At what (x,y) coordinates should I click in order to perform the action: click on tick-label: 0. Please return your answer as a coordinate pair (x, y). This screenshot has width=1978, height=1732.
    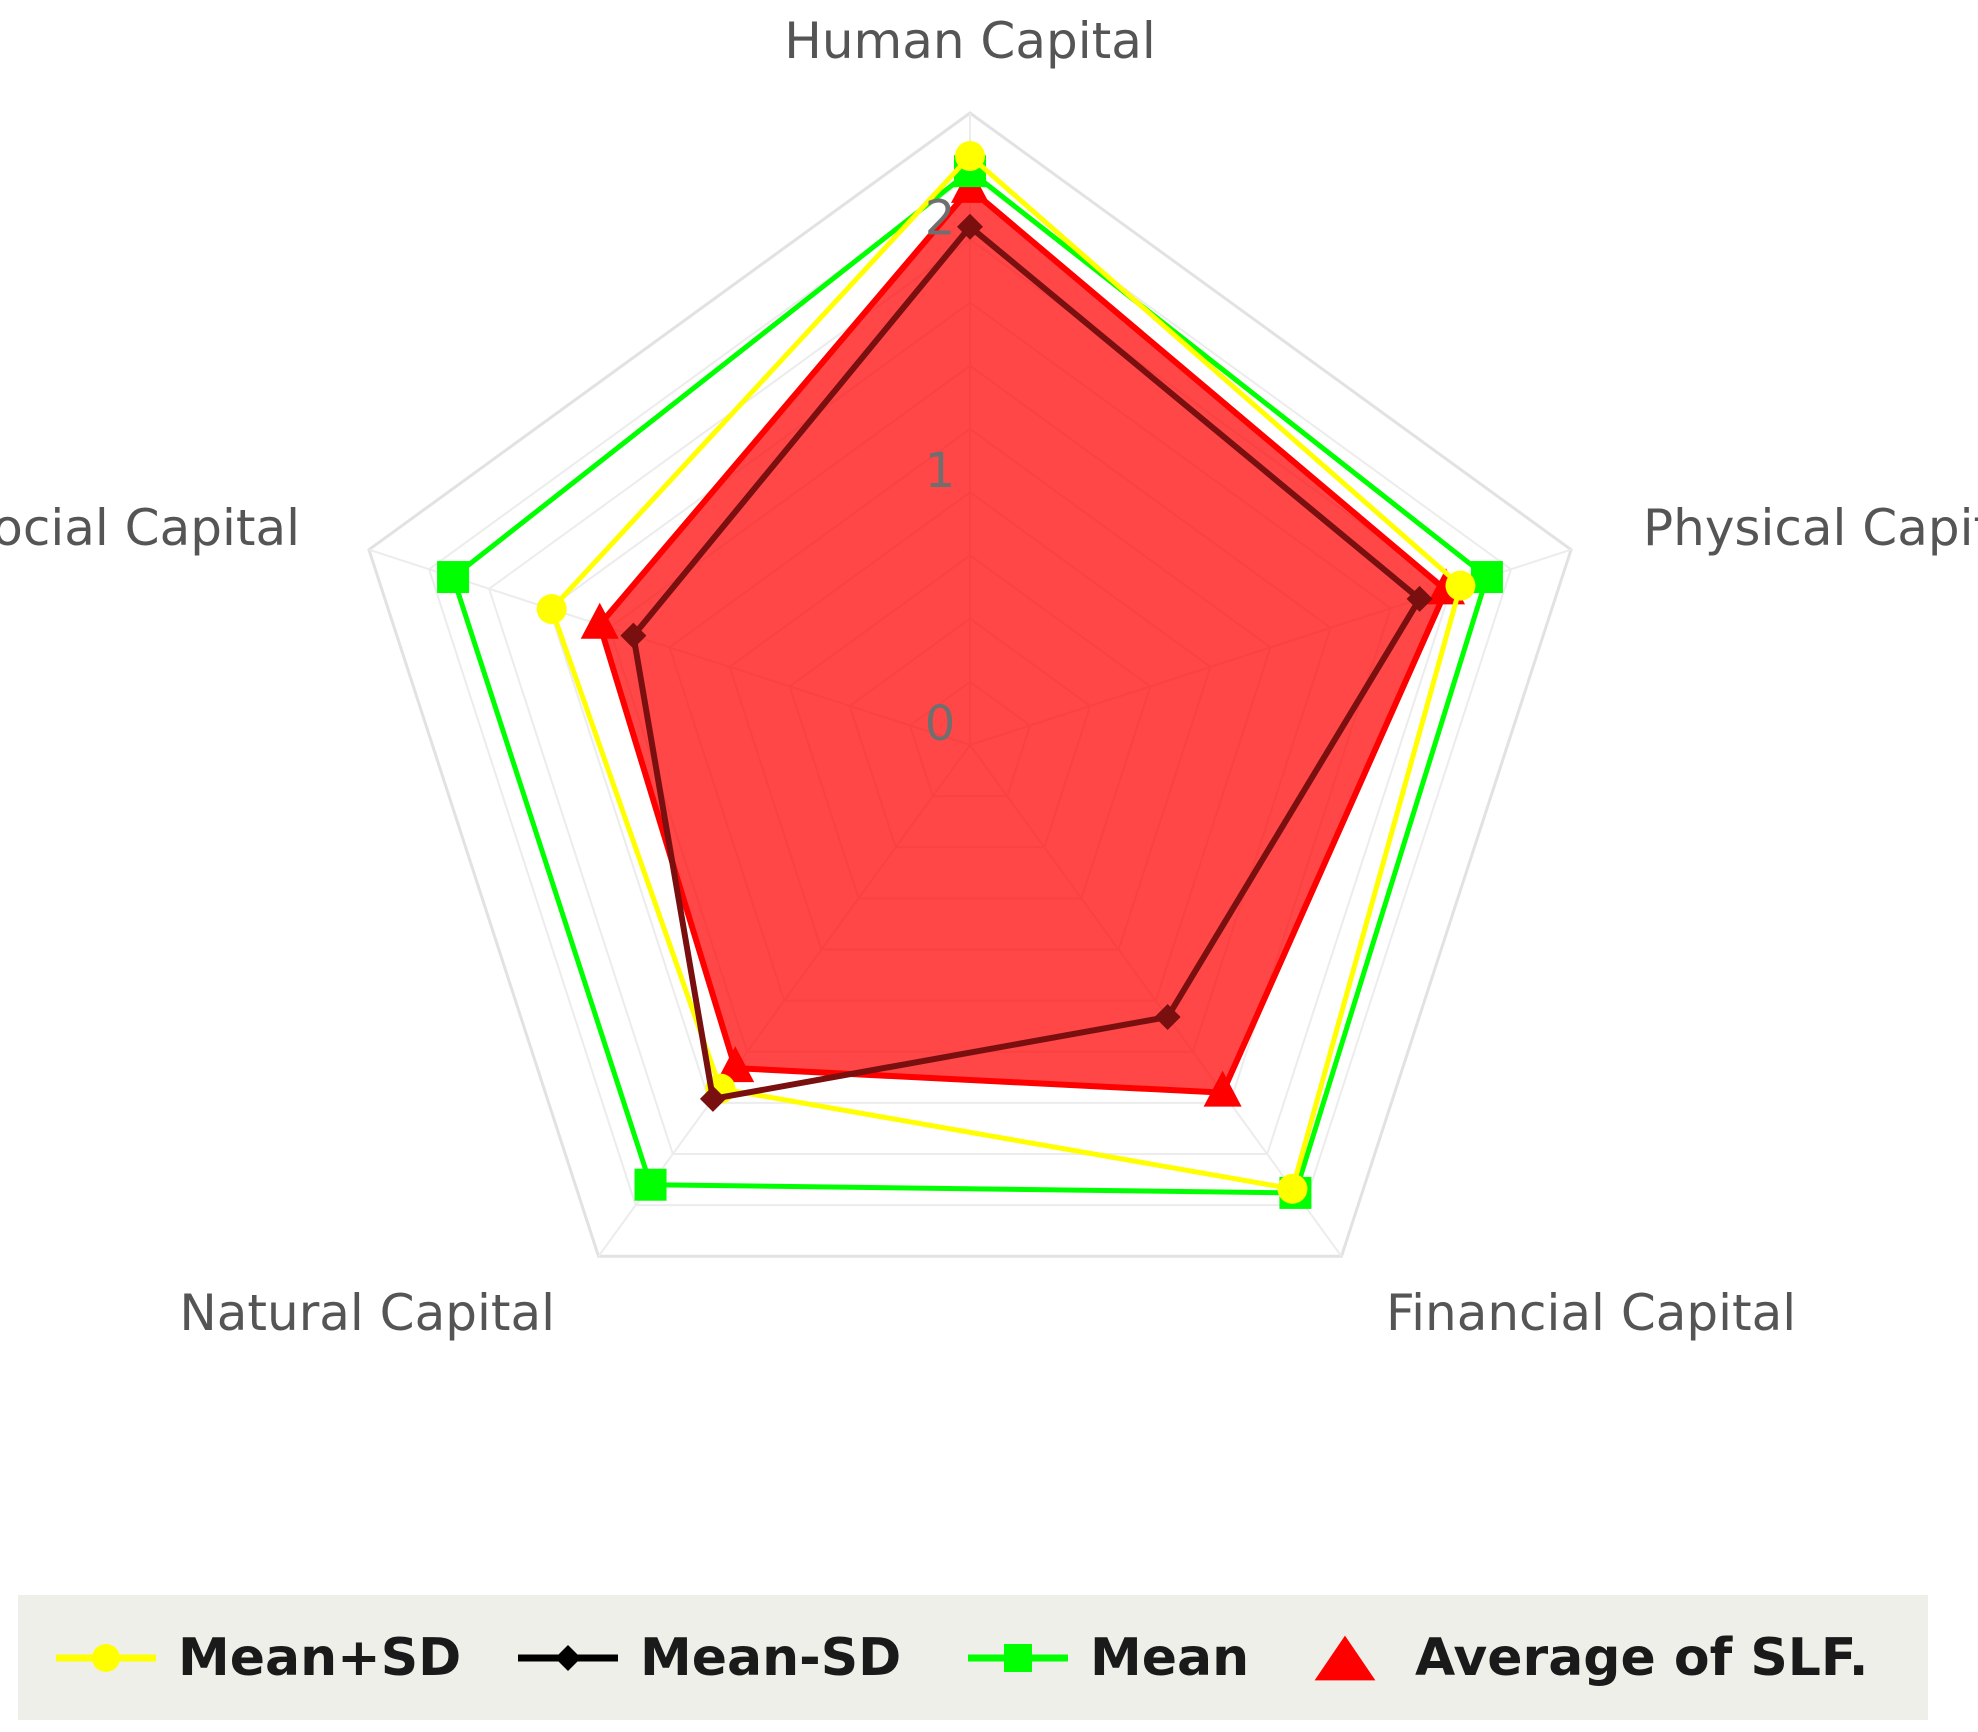
    Looking at the image, I should click on (940, 724).